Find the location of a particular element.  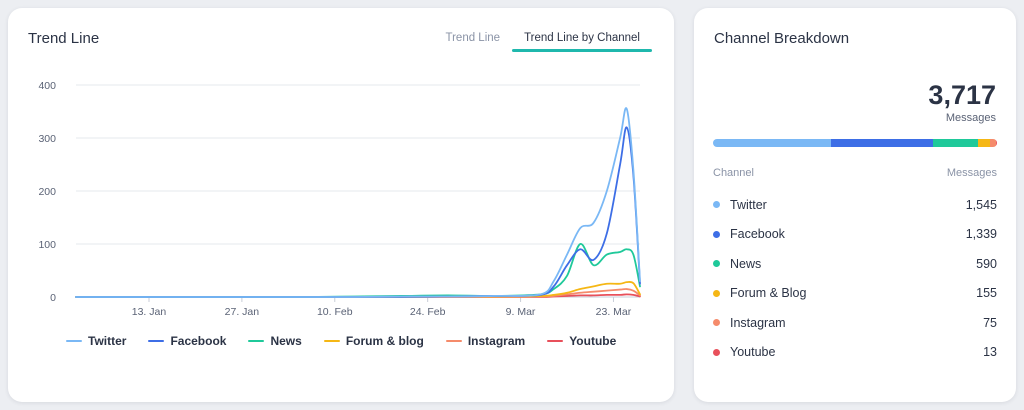

tab-trend-line: Trend Line is located at coordinates (473, 38).